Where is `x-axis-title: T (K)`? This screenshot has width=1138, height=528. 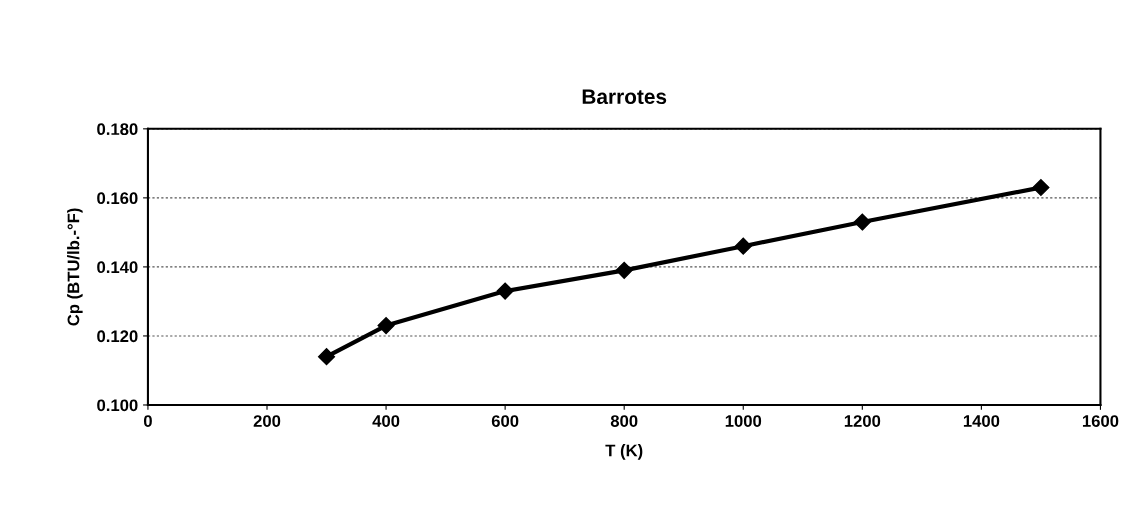 x-axis-title: T (K) is located at coordinates (624, 452).